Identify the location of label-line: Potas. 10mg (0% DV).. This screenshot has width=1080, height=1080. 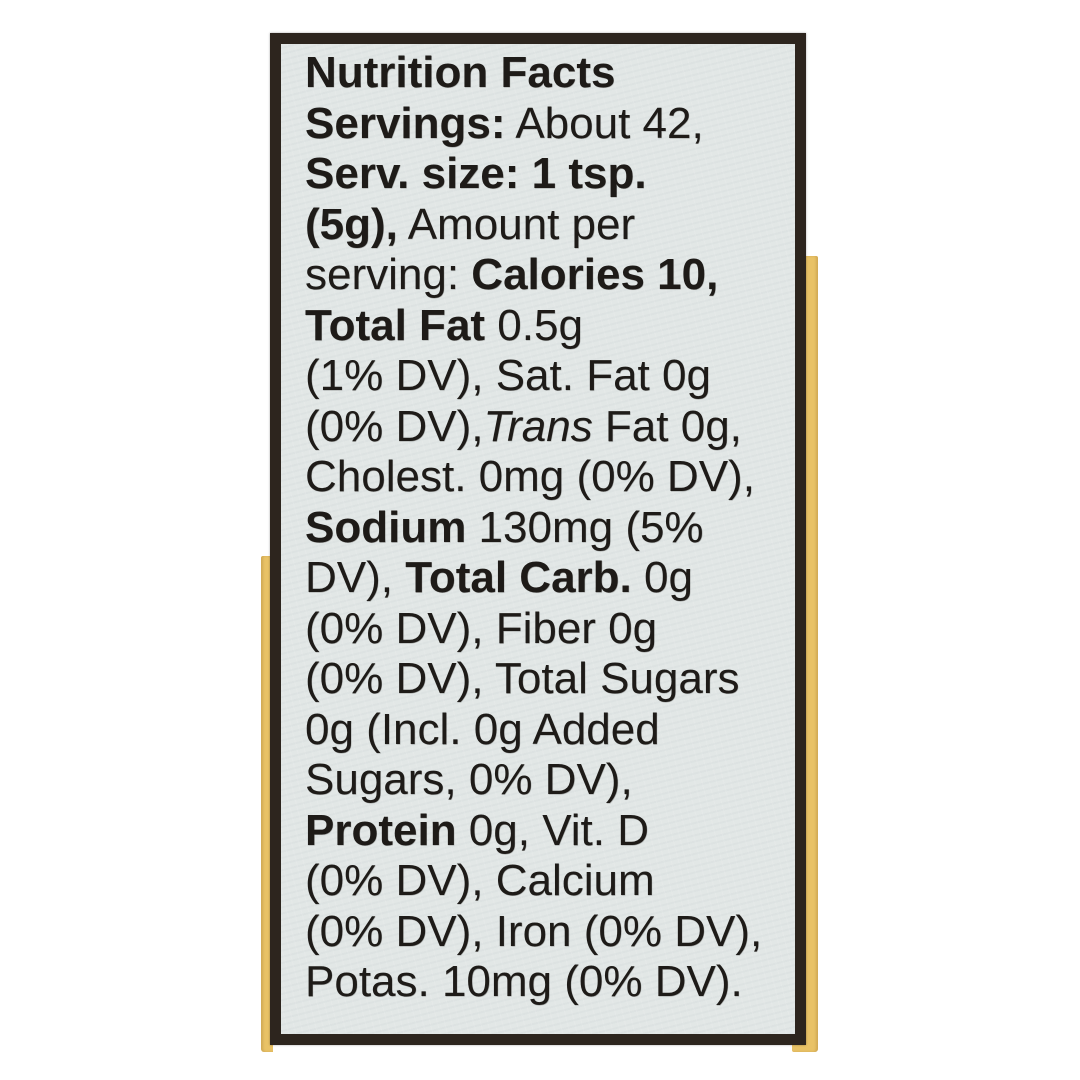
(550, 982).